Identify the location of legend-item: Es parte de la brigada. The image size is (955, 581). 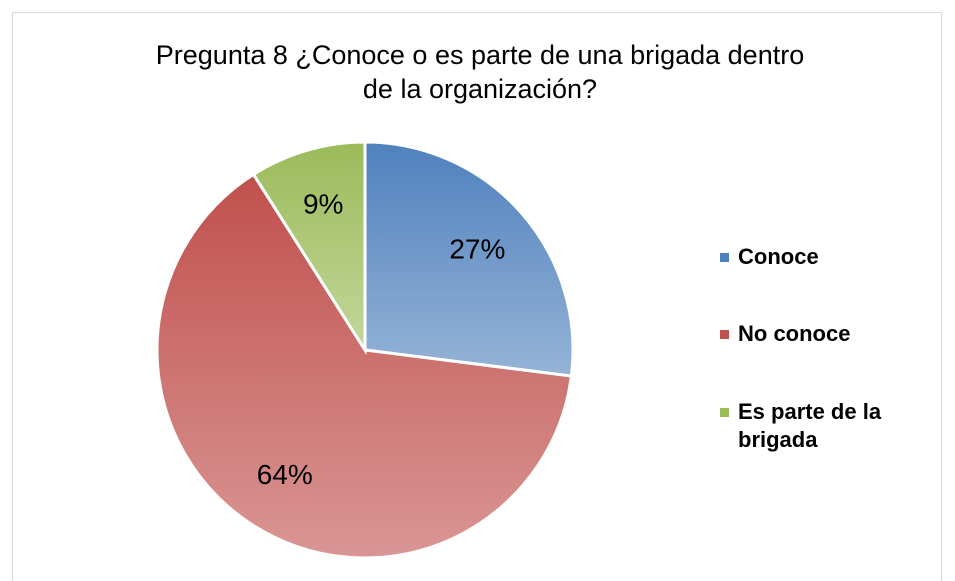
(830, 426).